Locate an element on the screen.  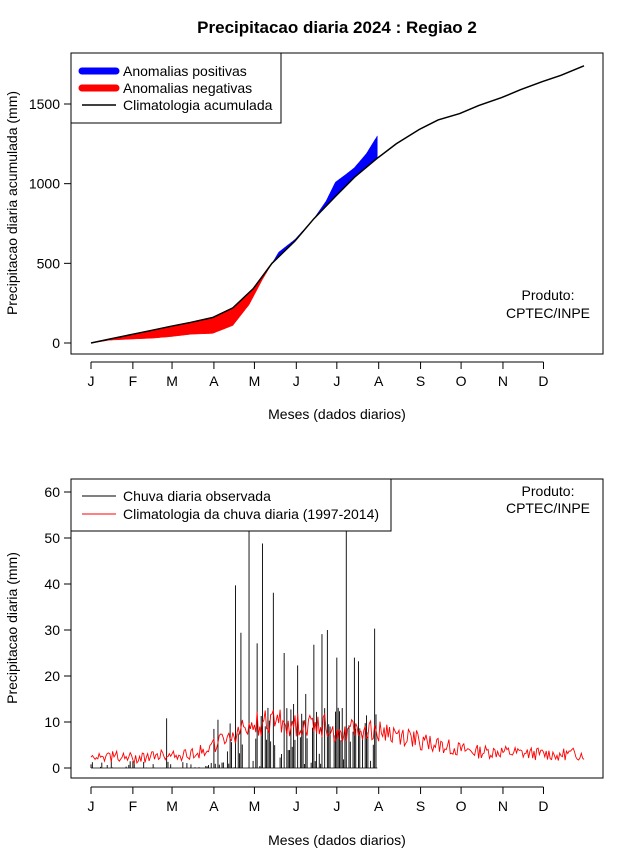
top-x-axis-label: Meses (dados diarios) is located at coordinates (337, 414).